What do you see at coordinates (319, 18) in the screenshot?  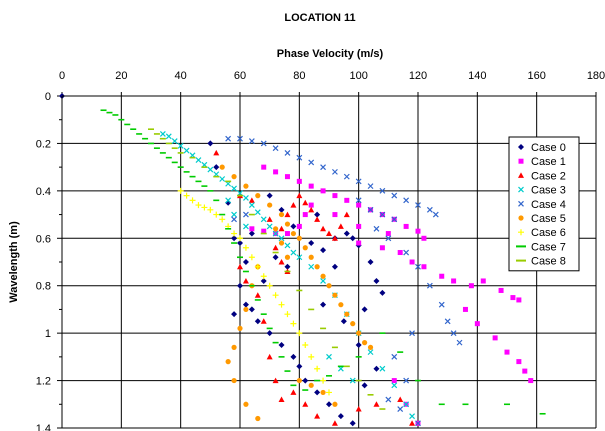 I see `chart-title: LOCATION 11` at bounding box center [319, 18].